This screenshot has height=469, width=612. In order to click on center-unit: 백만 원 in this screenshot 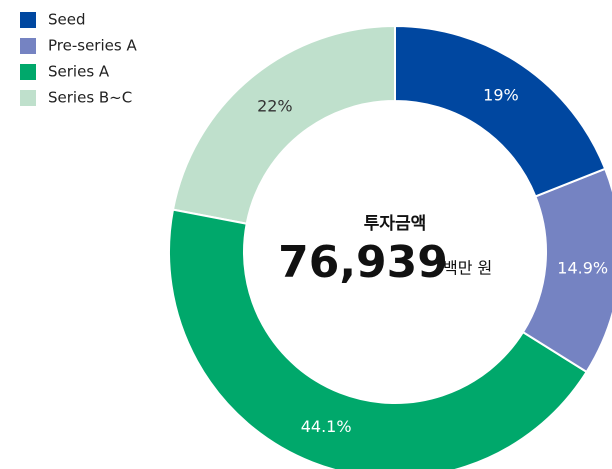, I will do `click(467, 268)`.